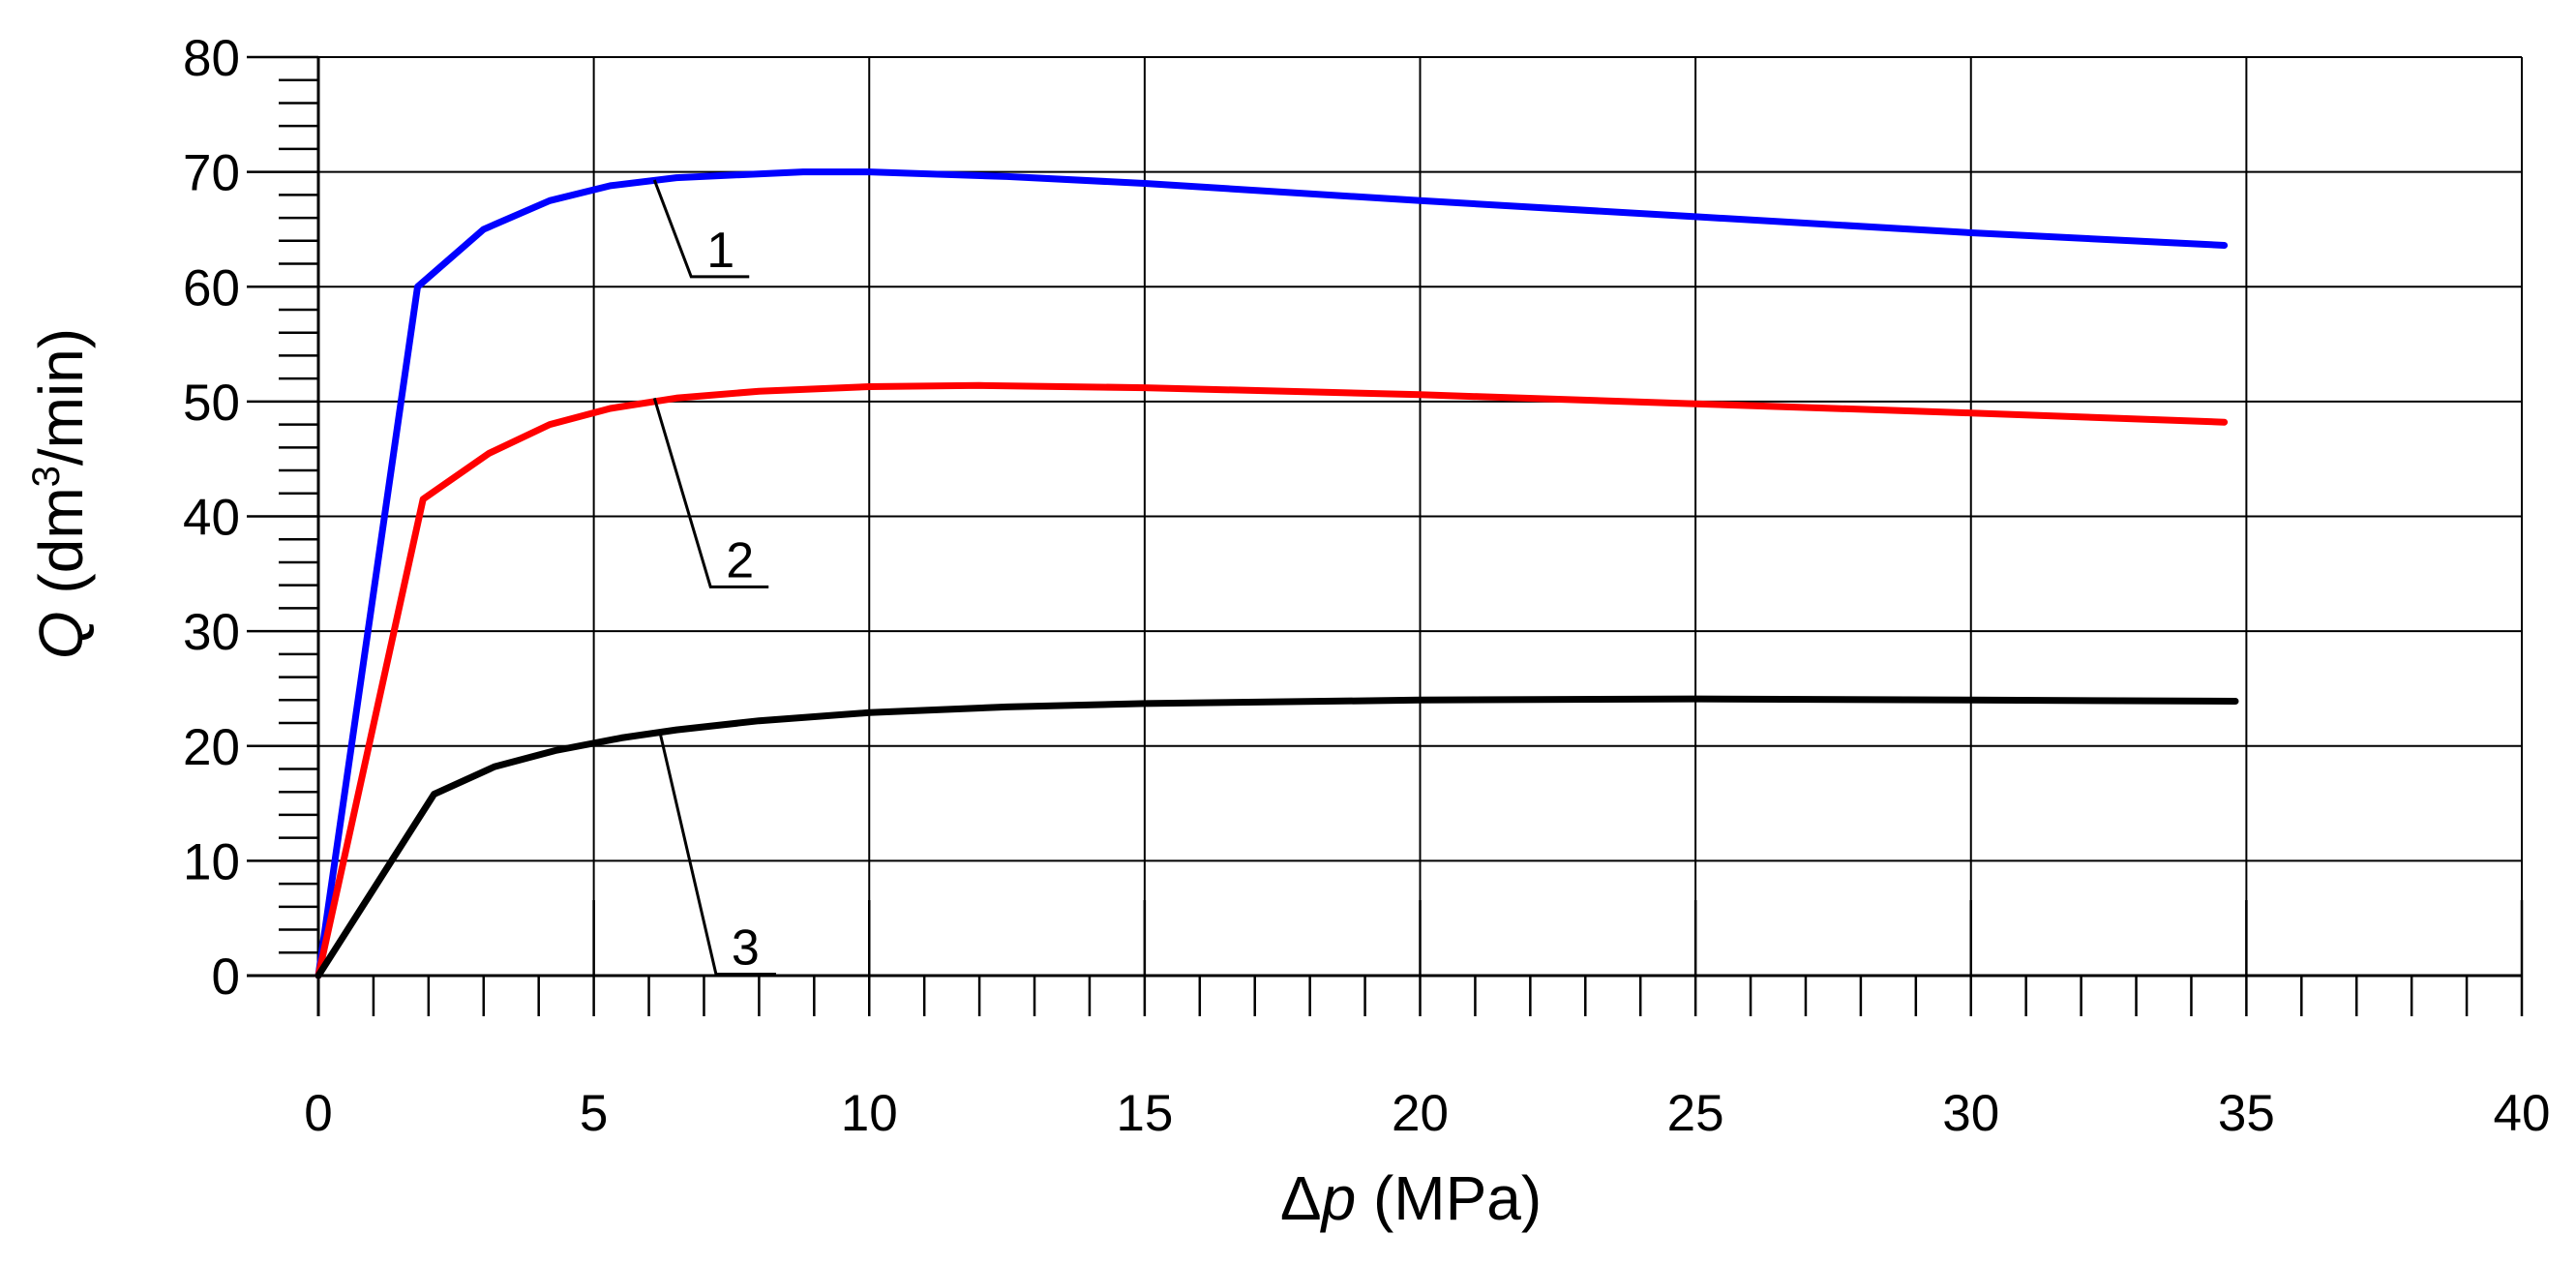 This screenshot has width=2576, height=1265. Describe the element at coordinates (869, 1114) in the screenshot. I see `x-tick-label: 10` at that location.